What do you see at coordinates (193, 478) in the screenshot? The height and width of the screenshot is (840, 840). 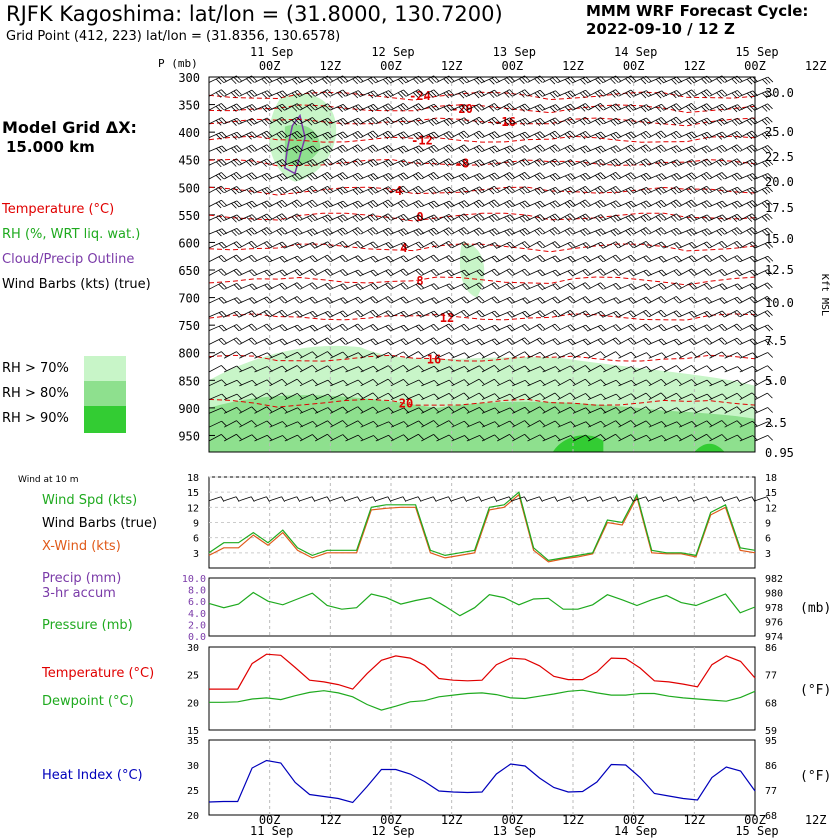 I see `wind-tick-left: 18` at bounding box center [193, 478].